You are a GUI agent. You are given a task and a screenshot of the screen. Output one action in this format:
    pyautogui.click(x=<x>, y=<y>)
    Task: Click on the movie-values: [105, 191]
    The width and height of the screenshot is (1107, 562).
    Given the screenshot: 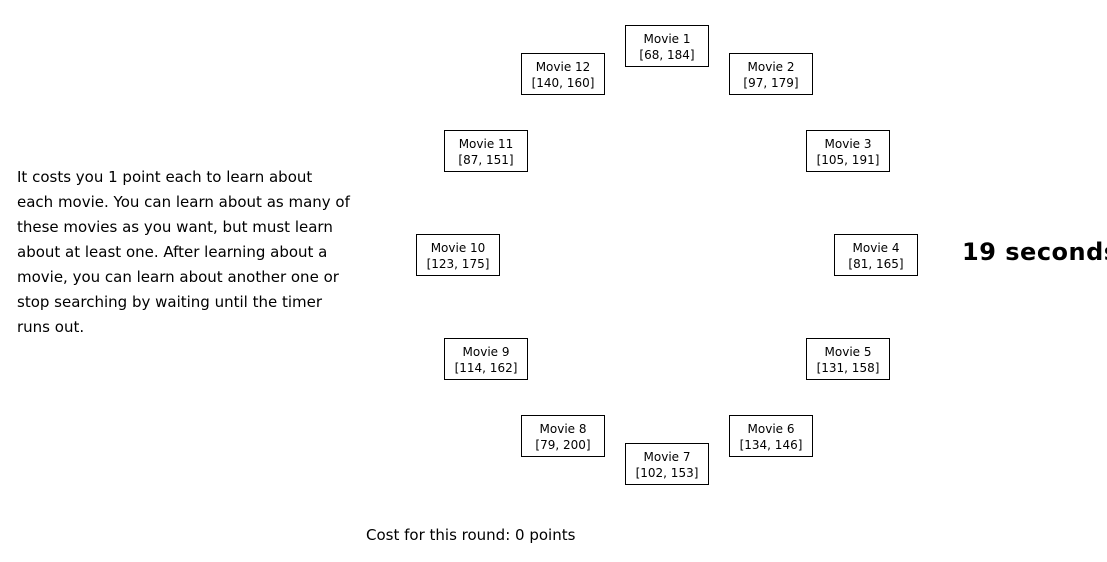 What is the action you would take?
    pyautogui.click(x=848, y=160)
    